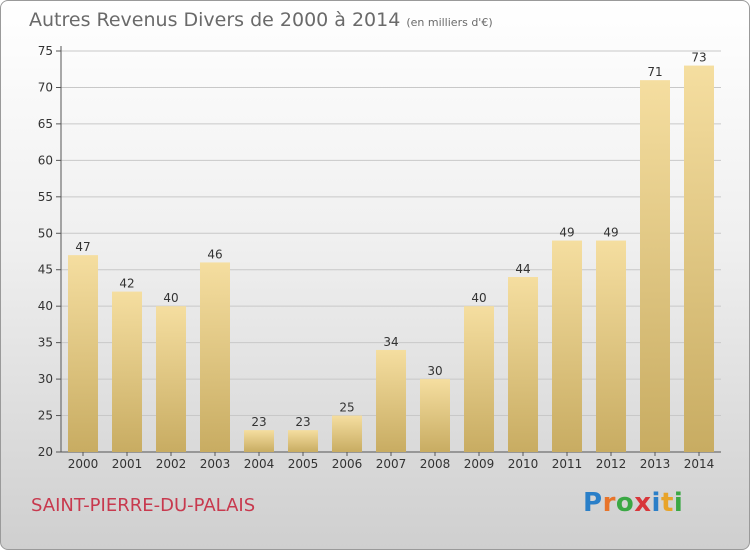 The width and height of the screenshot is (750, 550). What do you see at coordinates (45, 197) in the screenshot?
I see `y-tick-label: 55` at bounding box center [45, 197].